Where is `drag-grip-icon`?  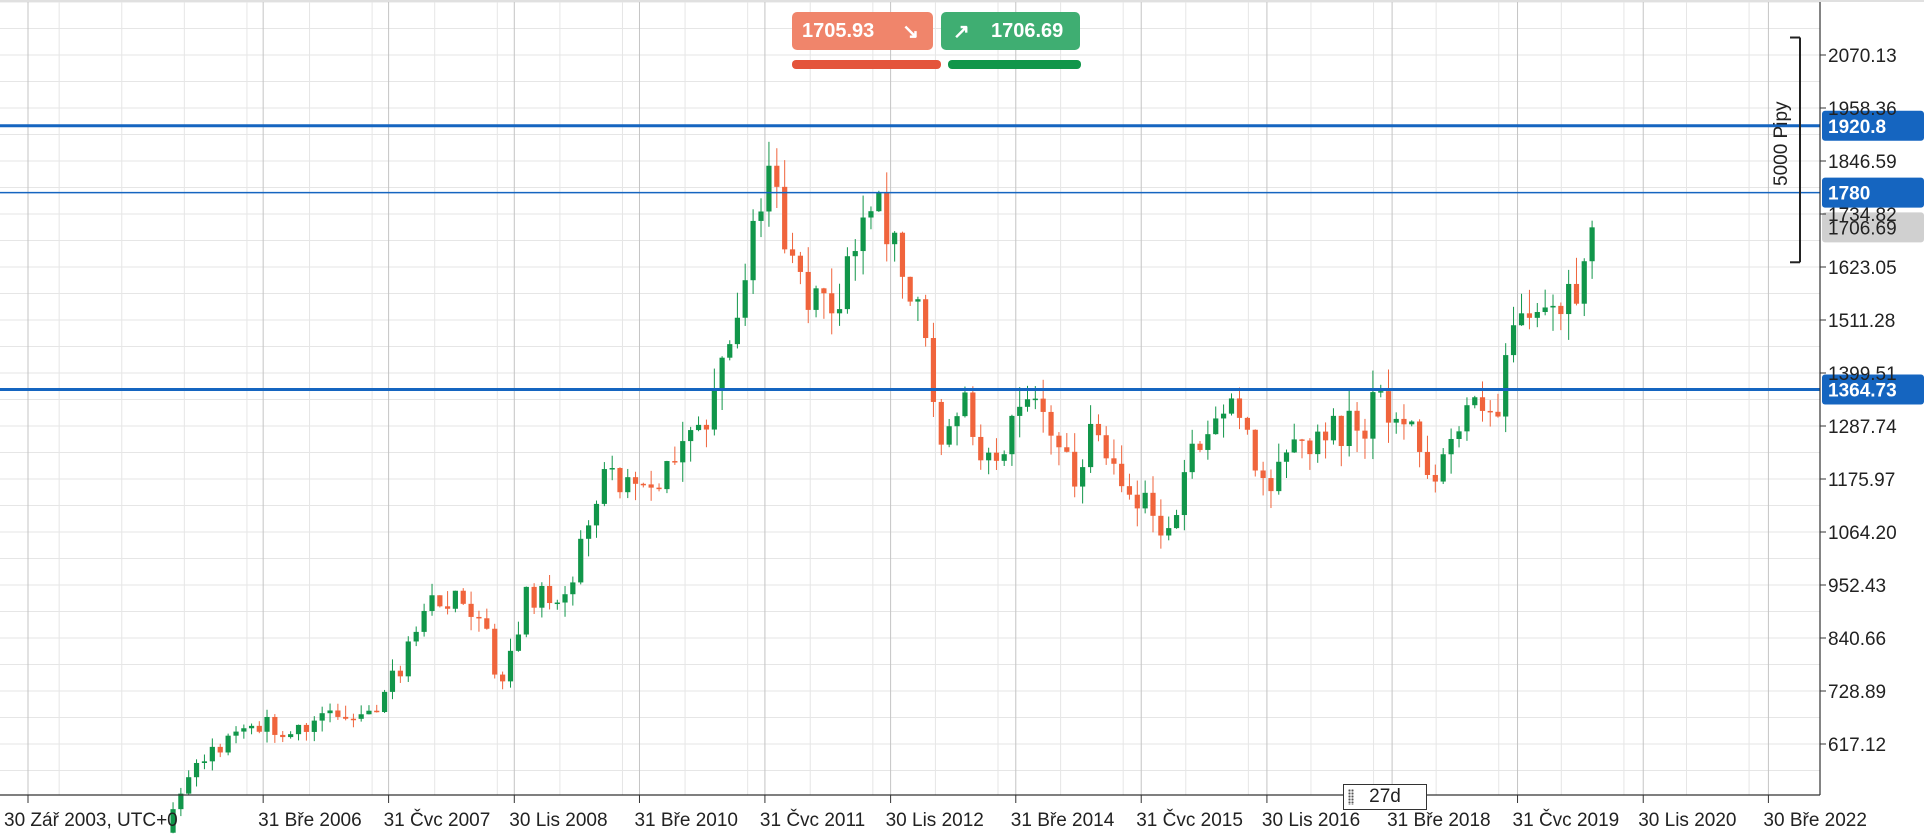
drag-grip-icon is located at coordinates (1351, 797).